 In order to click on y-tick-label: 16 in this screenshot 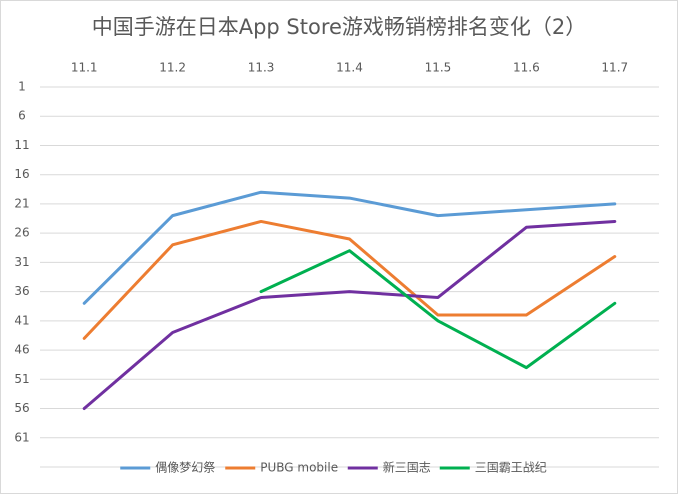, I will do `click(21, 174)`.